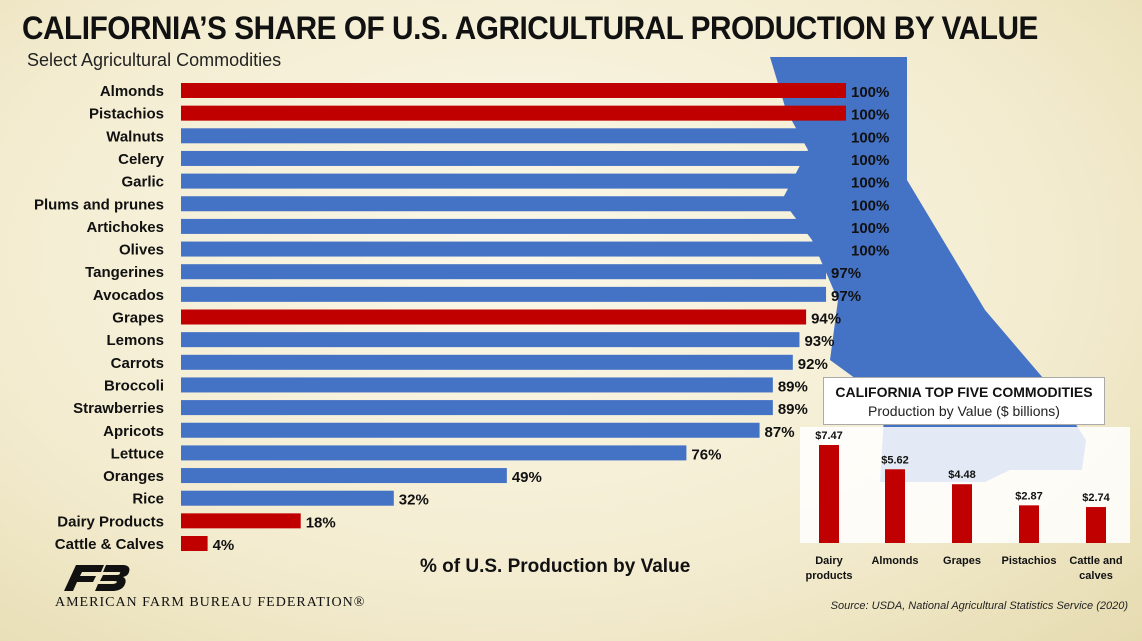 This screenshot has width=1142, height=641. What do you see at coordinates (124, 272) in the screenshot?
I see `category-label: Tangerines` at bounding box center [124, 272].